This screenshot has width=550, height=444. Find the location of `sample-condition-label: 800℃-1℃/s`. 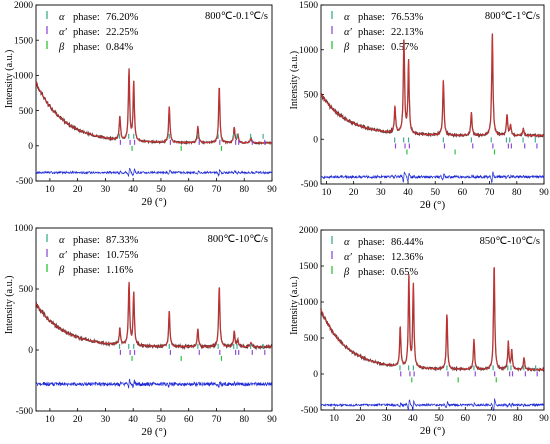

sample-condition-label: 800℃-1℃/s is located at coordinates (512, 16).